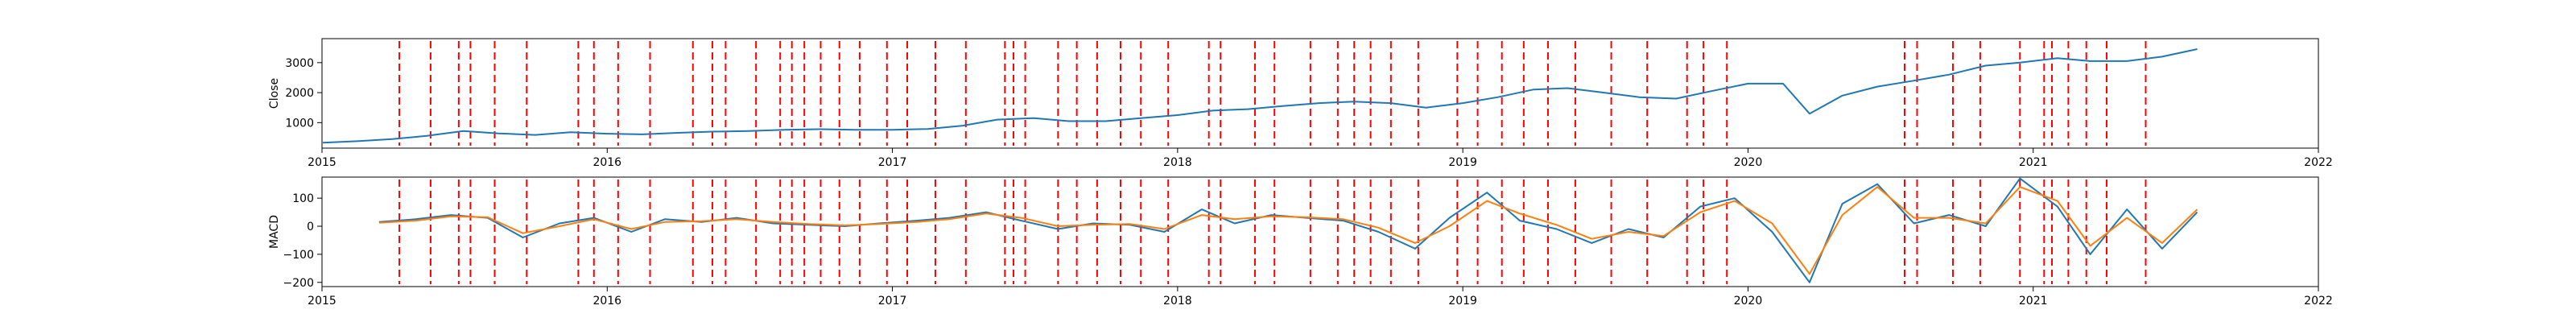 This screenshot has height=322, width=2576. Describe the element at coordinates (299, 63) in the screenshot. I see `close-y-tick-label: 3000` at that location.